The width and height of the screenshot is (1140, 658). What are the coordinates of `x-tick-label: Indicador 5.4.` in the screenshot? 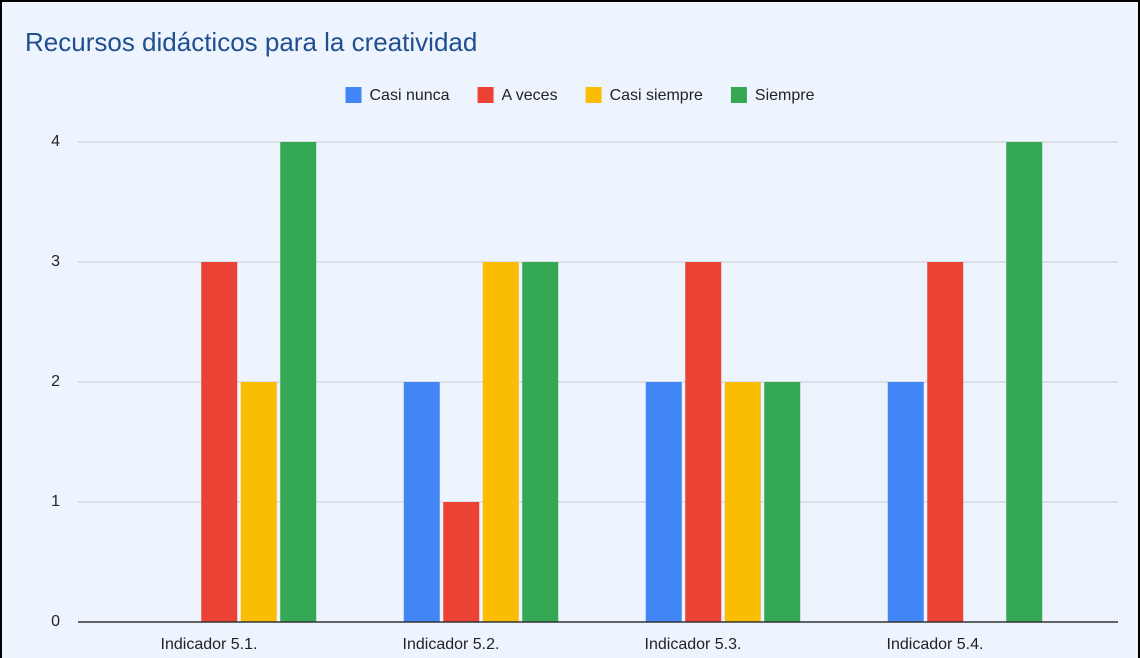 It's located at (935, 644).